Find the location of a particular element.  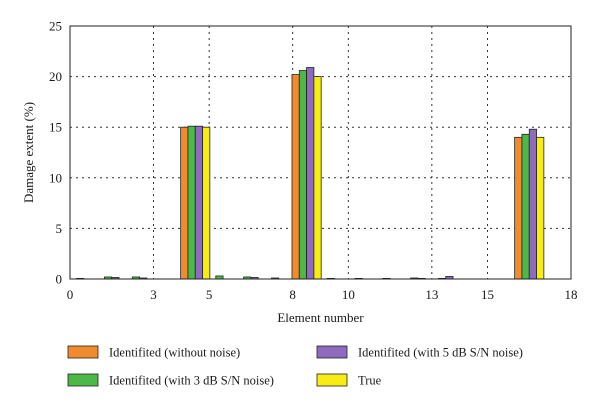

legend-label: Identifited (with 3 dB S/N noise) is located at coordinates (191, 381).